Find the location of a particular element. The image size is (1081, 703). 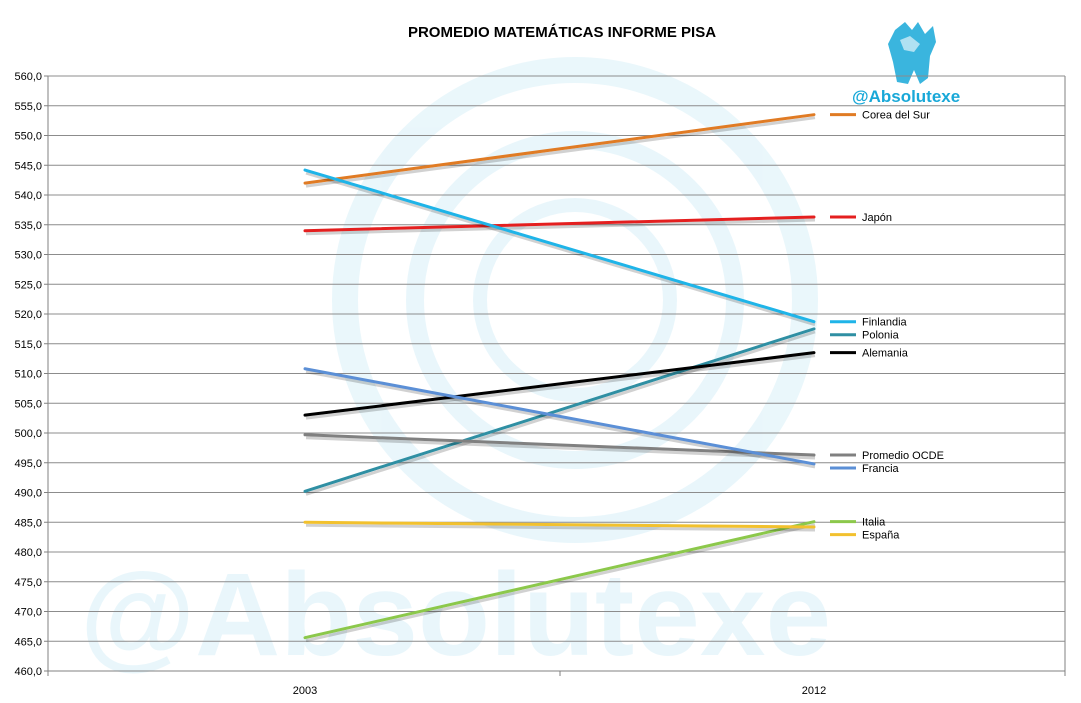

legend-item-corea-del-sur: Corea del Sur is located at coordinates (880, 116).